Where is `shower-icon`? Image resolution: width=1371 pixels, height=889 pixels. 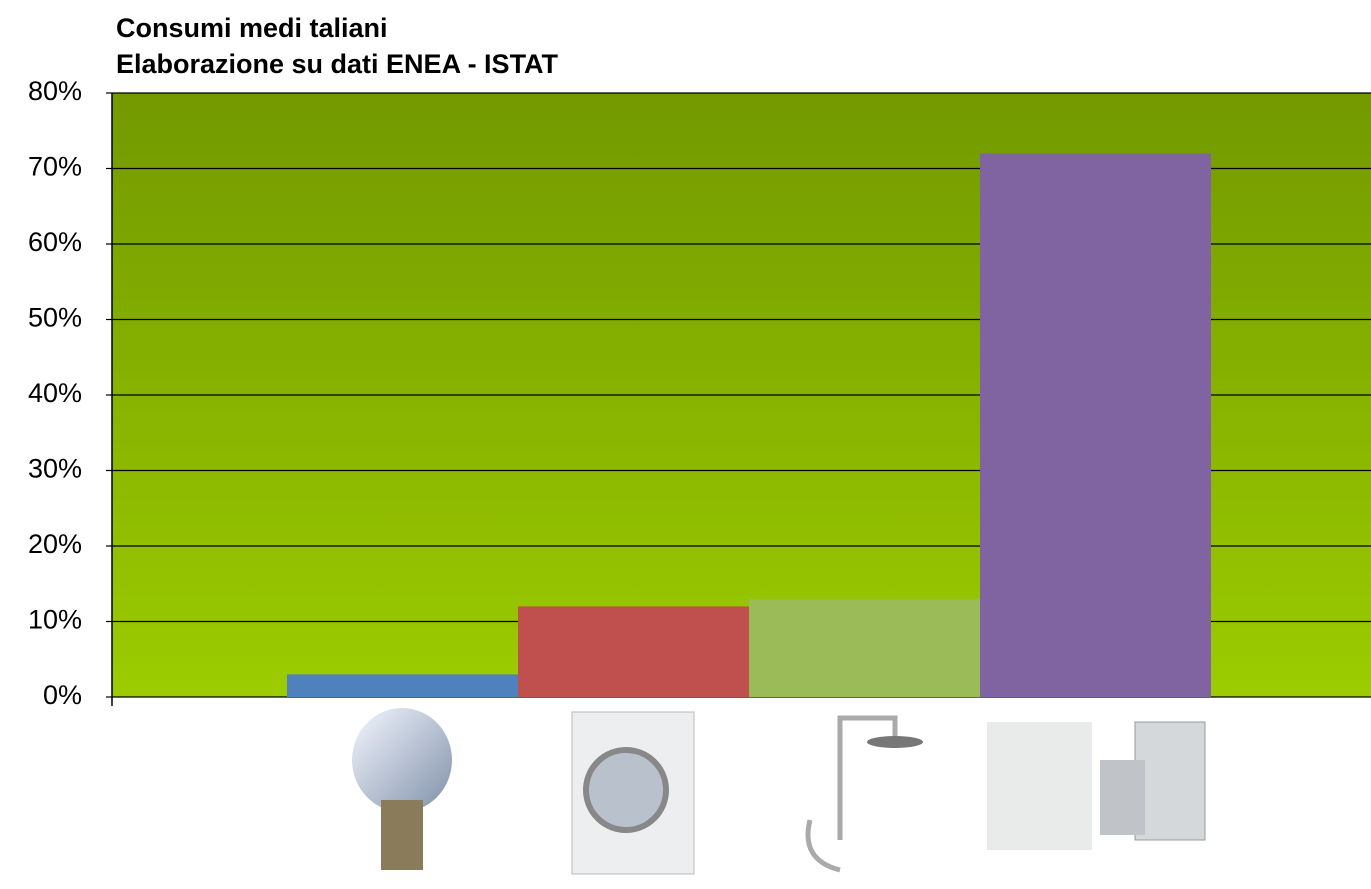 shower-icon is located at coordinates (851, 794).